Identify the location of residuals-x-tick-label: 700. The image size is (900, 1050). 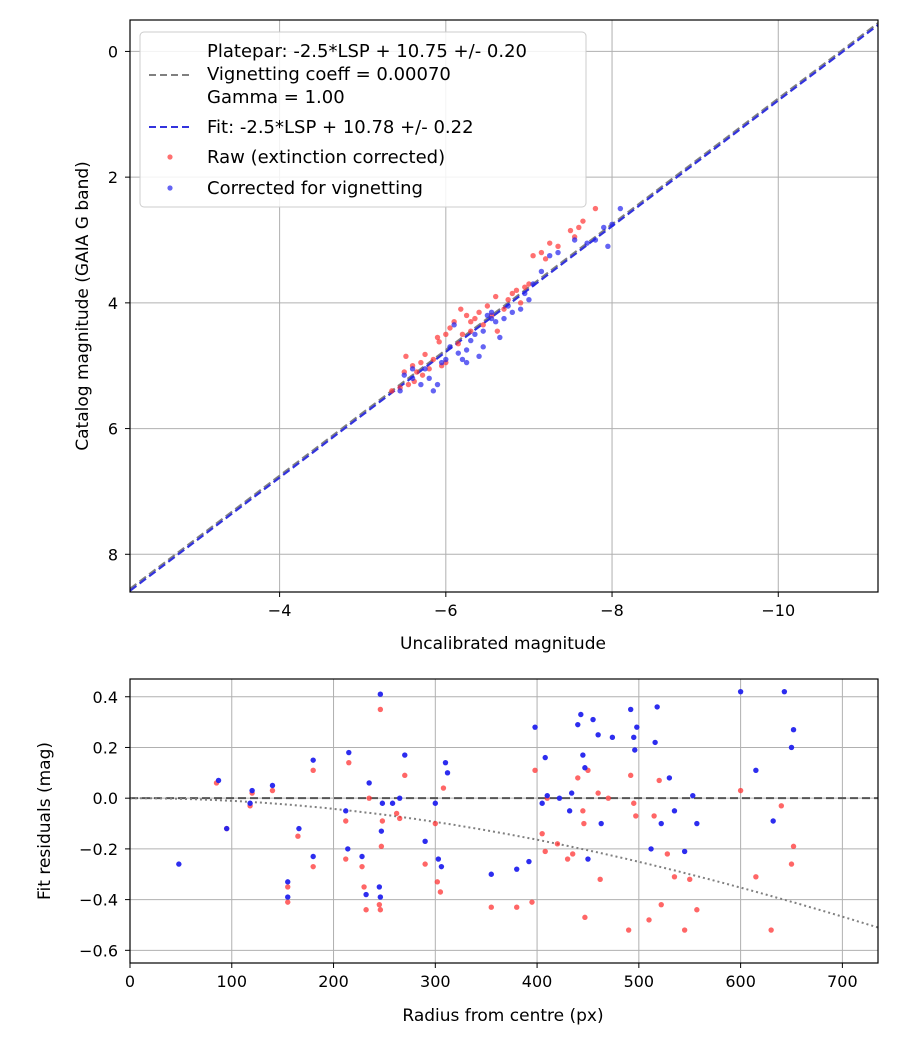
(842, 981).